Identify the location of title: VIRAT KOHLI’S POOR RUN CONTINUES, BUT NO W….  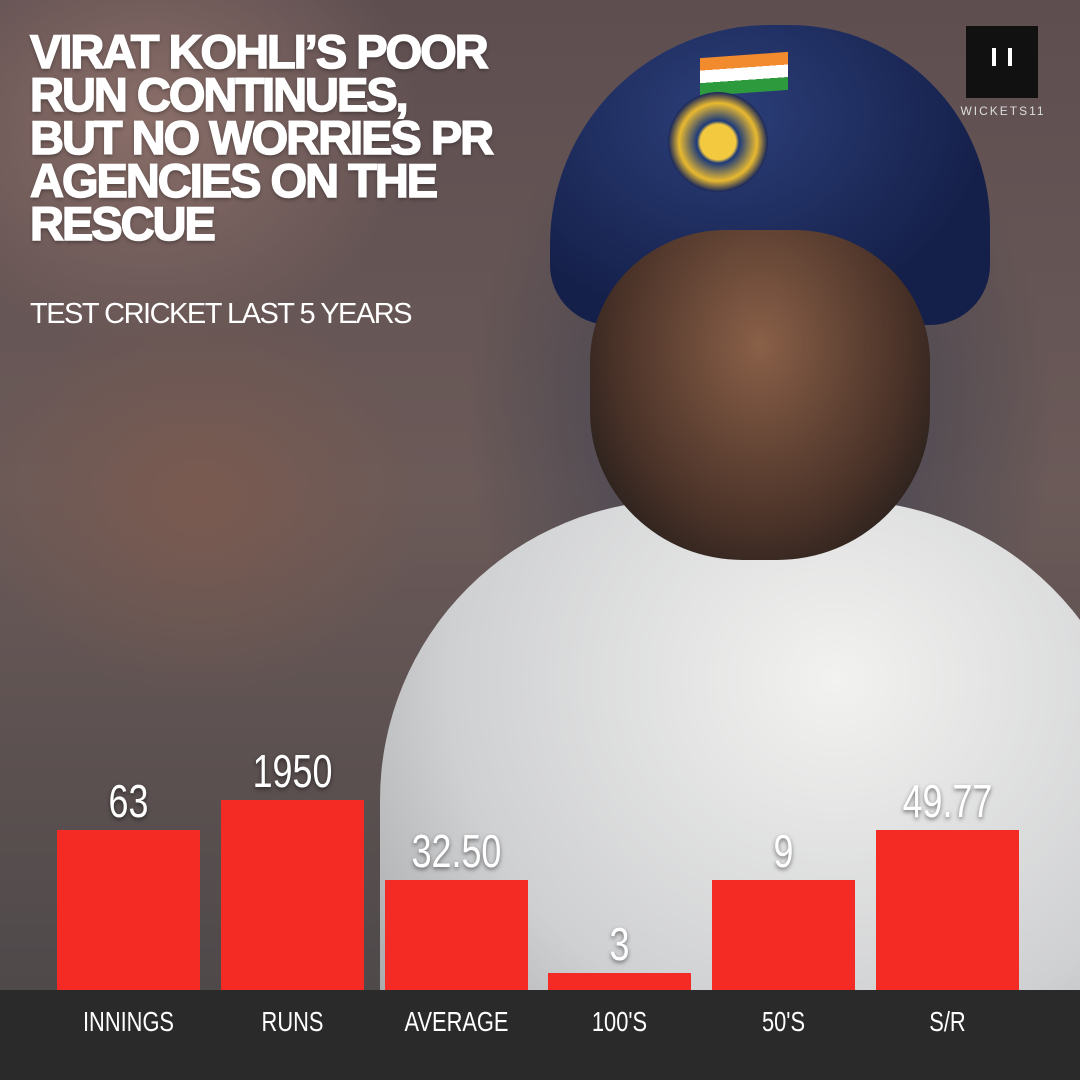
(262, 137).